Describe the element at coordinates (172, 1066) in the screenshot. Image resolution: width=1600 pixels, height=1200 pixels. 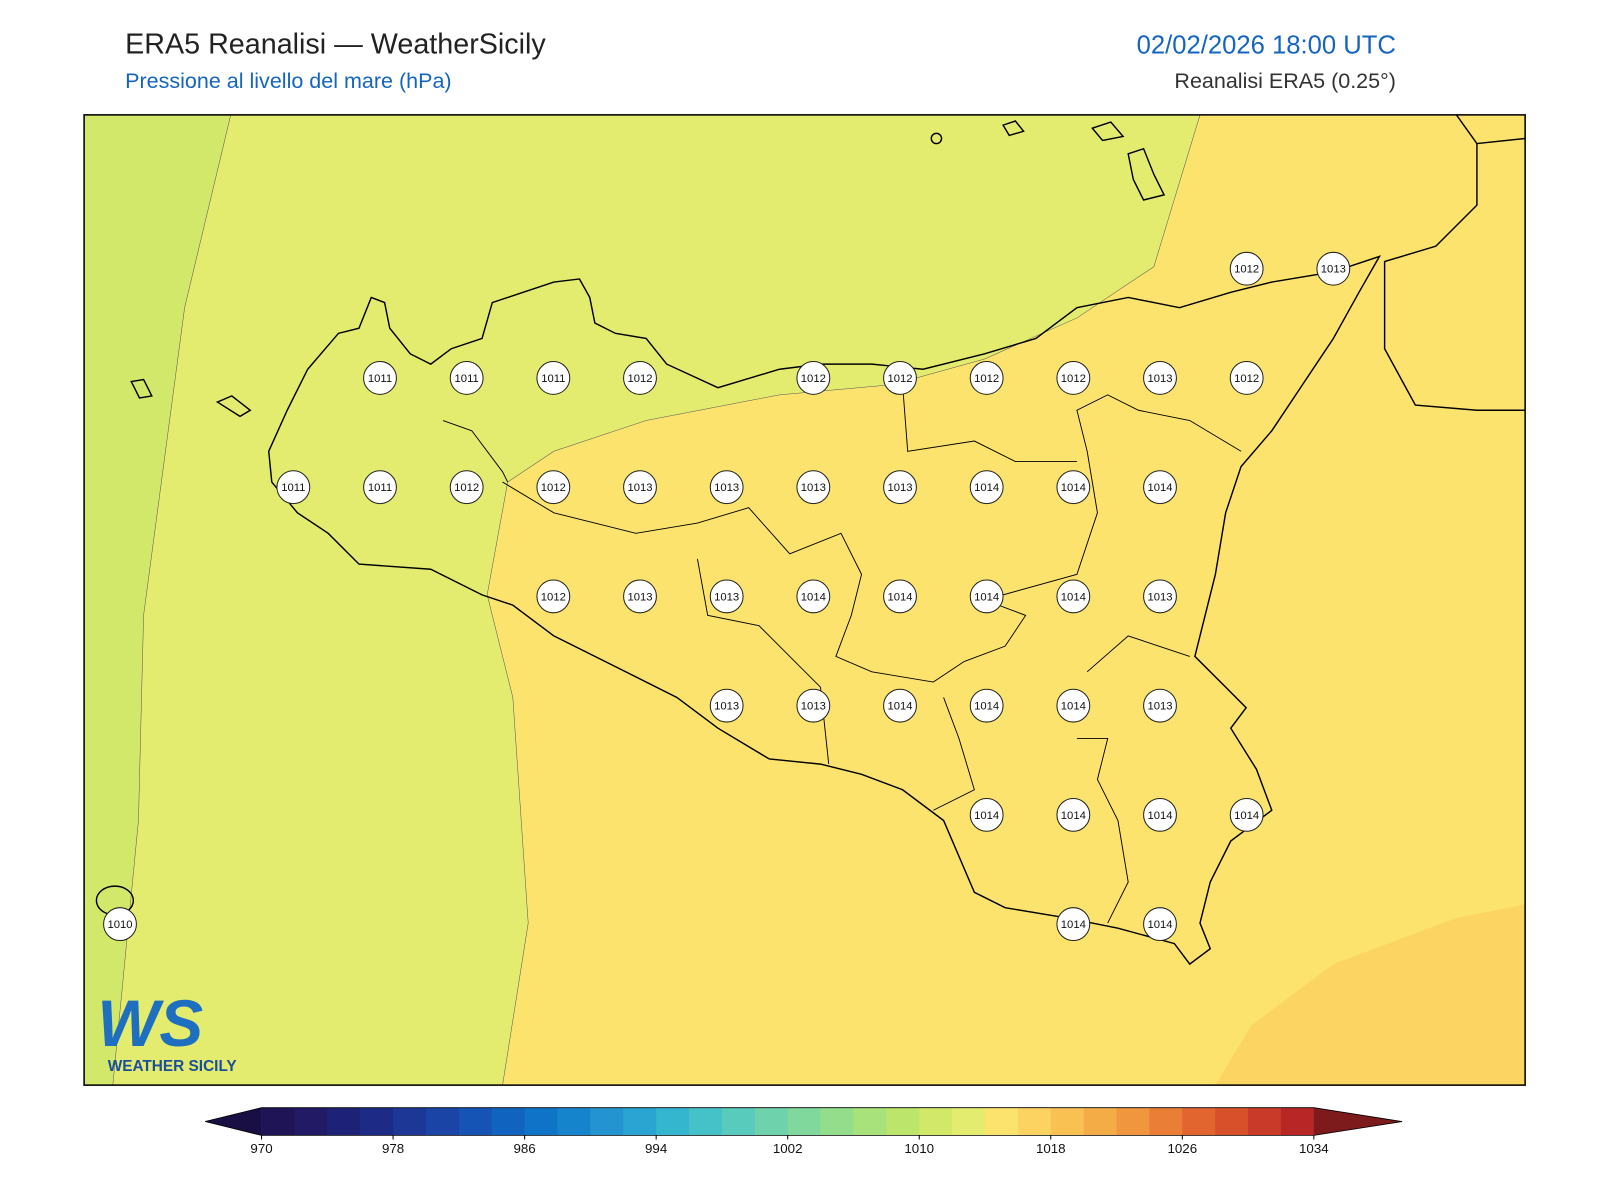
I see `logo-text: WEATHER SICILY` at that location.